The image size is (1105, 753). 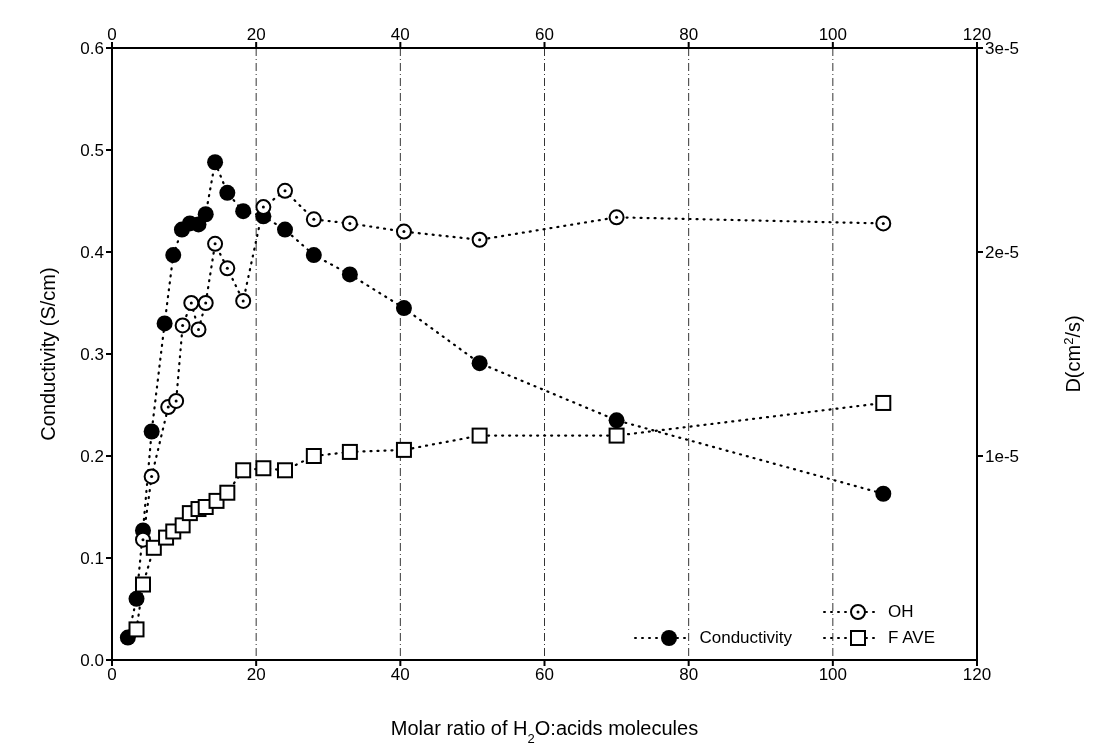 I want to click on x-tick-label: 60, so click(x=544, y=34).